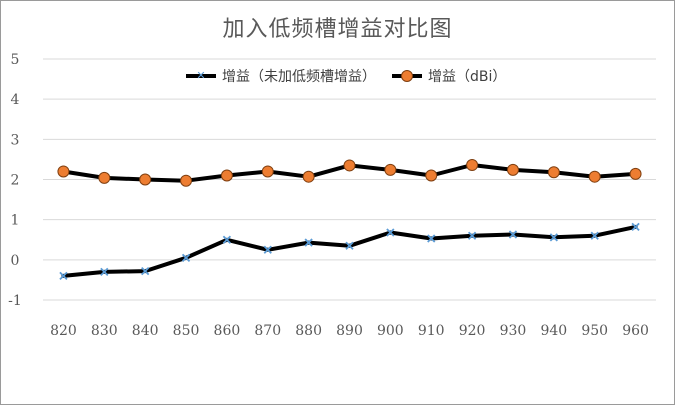  What do you see at coordinates (227, 331) in the screenshot?
I see `x-tick-label-4: 860` at bounding box center [227, 331].